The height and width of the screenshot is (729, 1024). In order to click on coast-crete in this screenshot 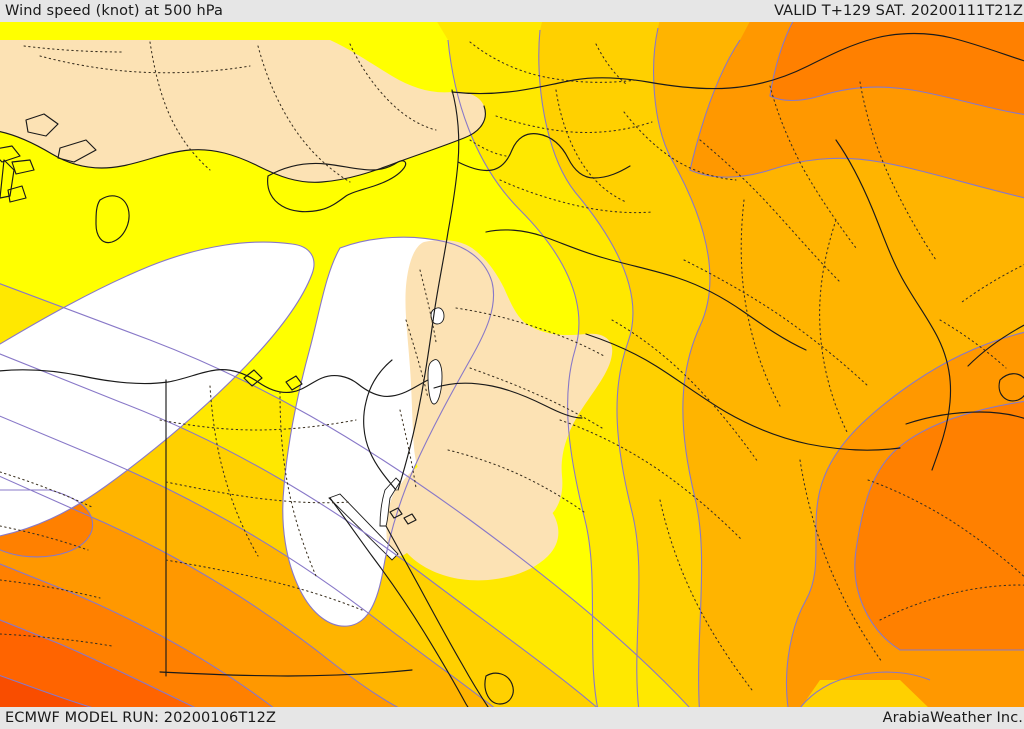, I will do `click(10, 154)`.